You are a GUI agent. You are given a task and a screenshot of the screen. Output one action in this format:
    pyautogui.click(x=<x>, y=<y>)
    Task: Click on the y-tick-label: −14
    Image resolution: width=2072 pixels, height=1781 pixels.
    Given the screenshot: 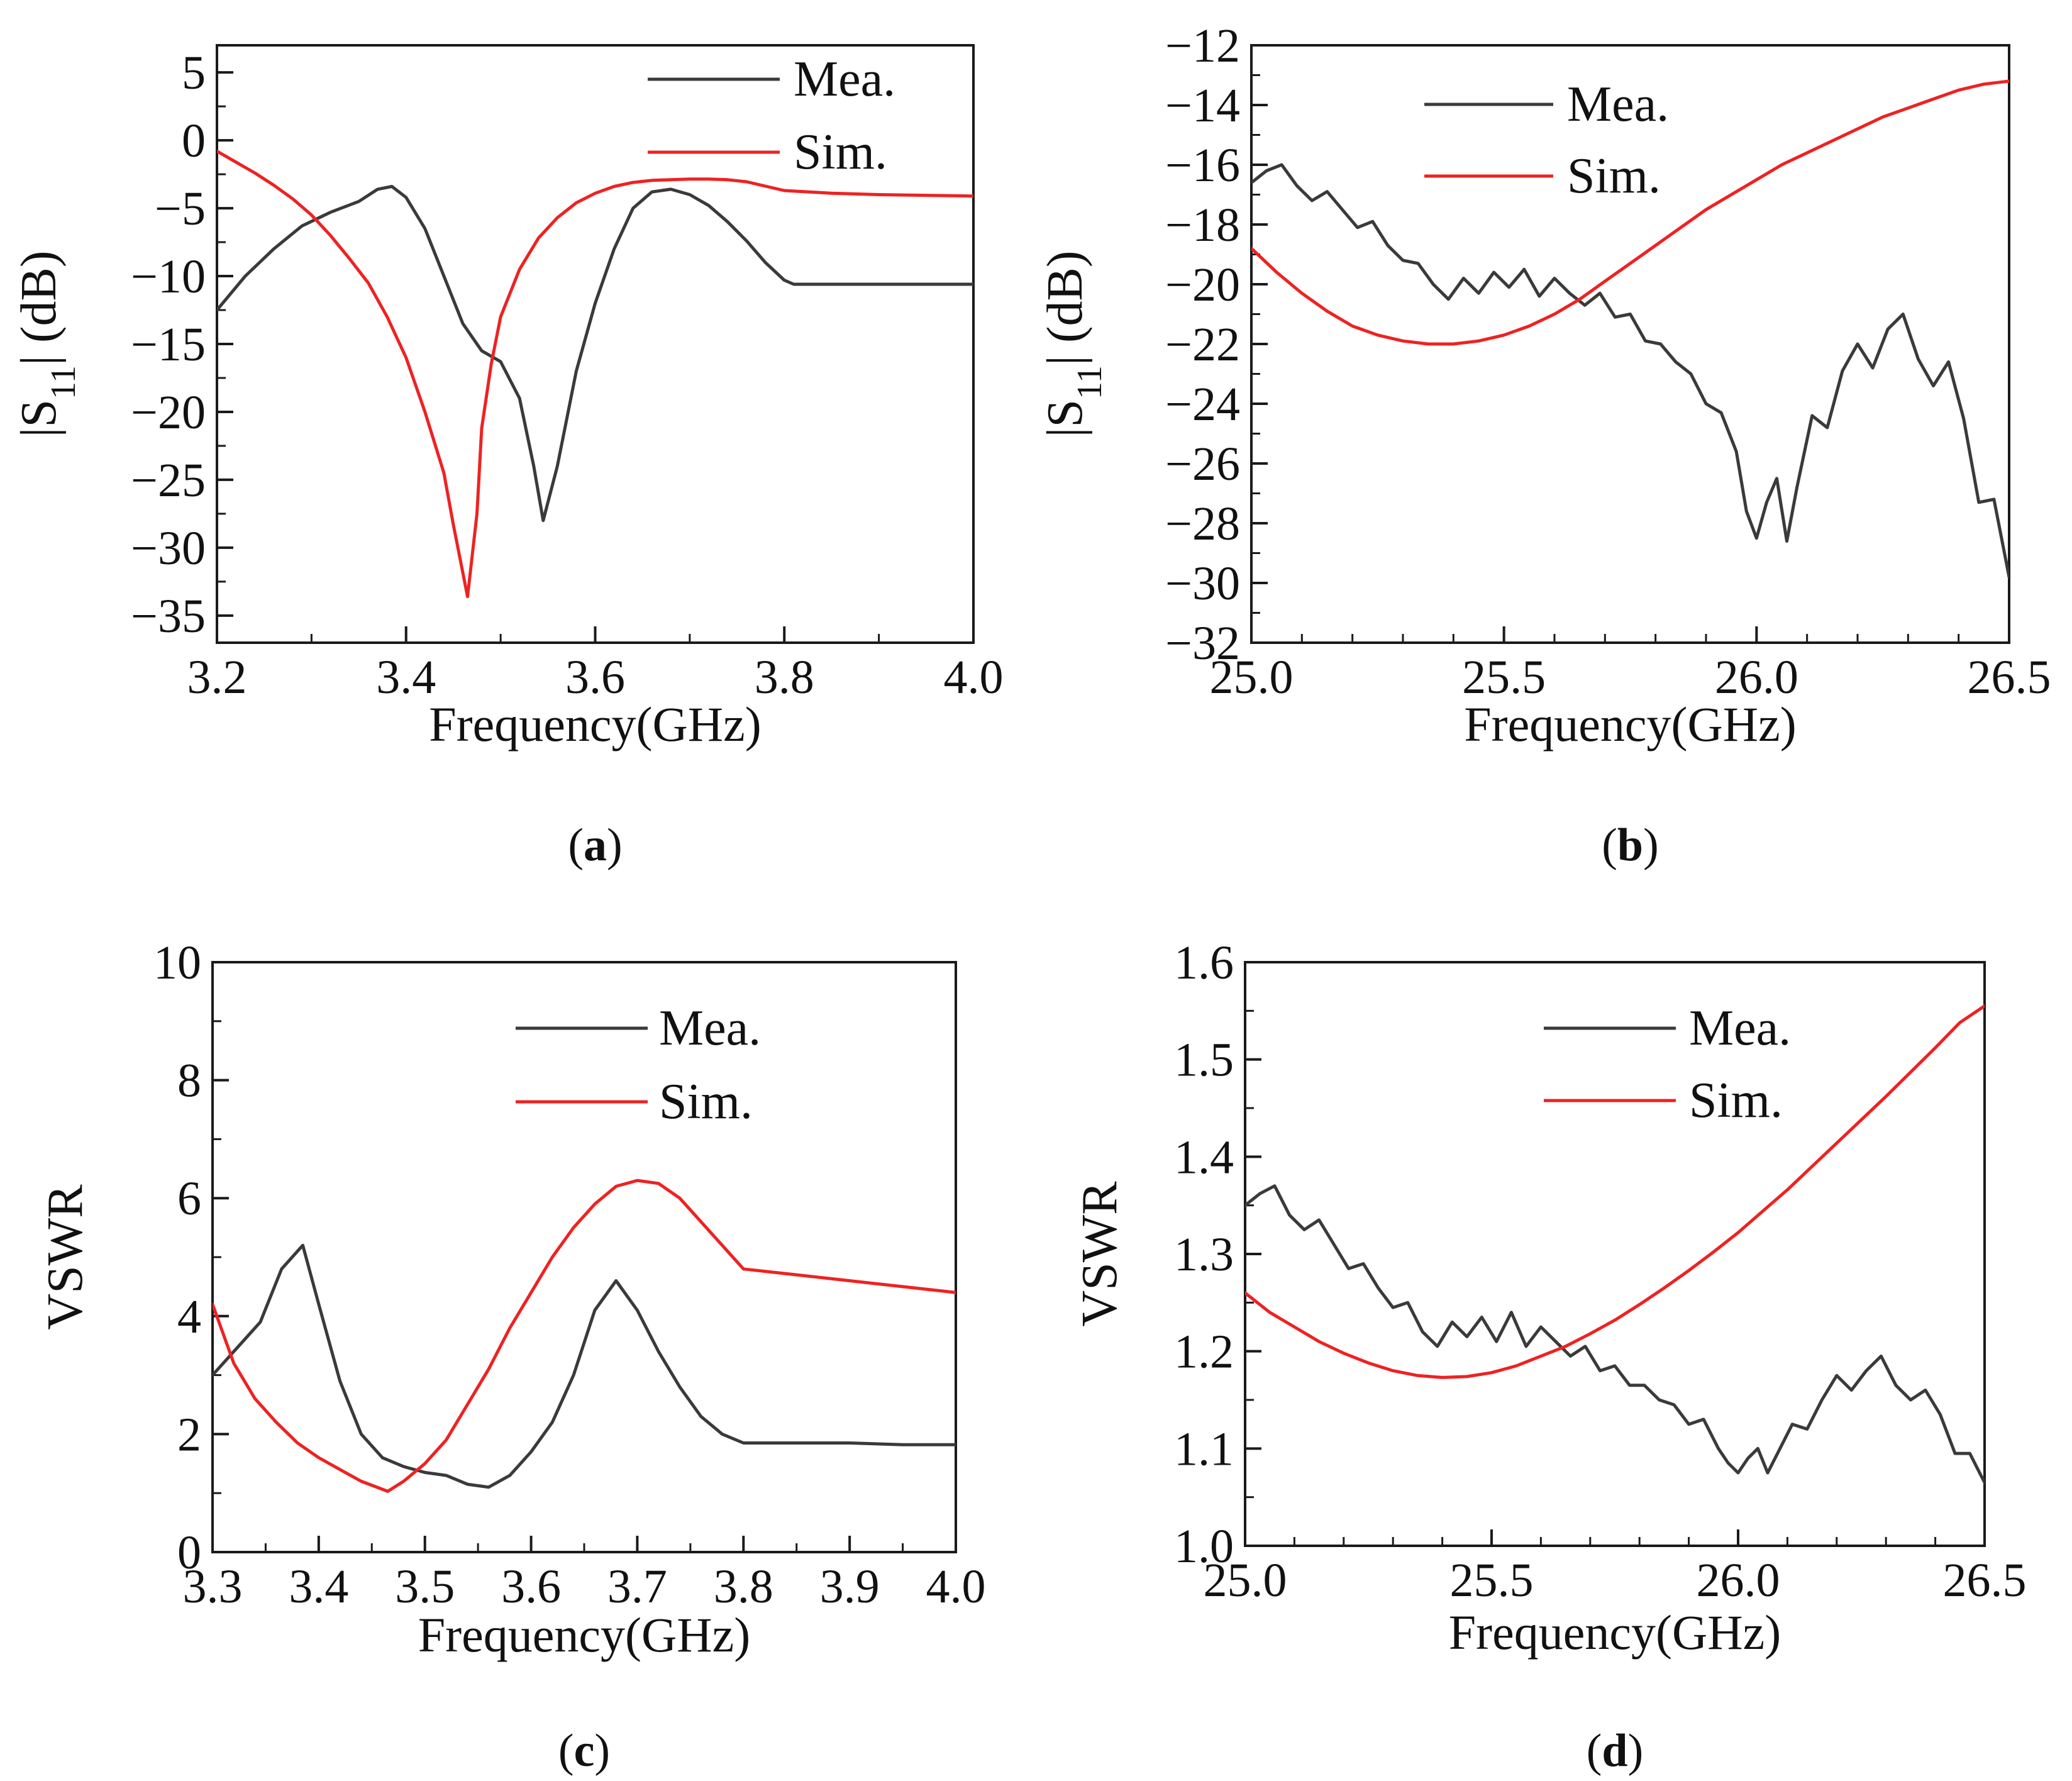 What is the action you would take?
    pyautogui.click(x=1202, y=106)
    